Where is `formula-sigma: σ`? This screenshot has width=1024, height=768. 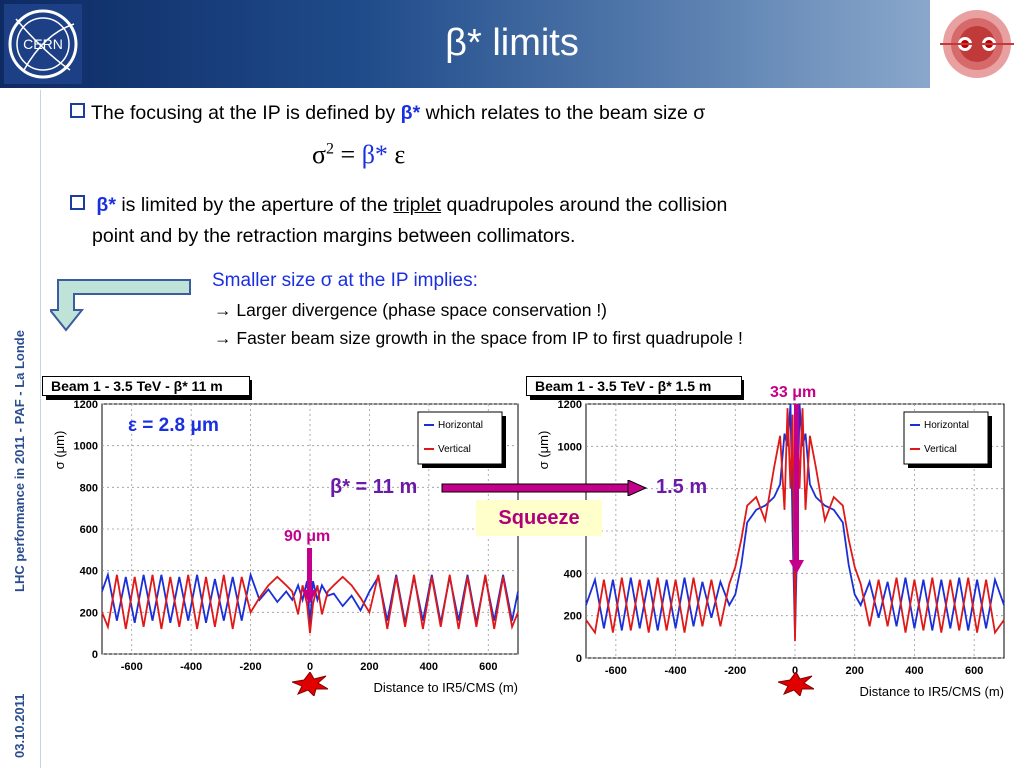 formula-sigma: σ is located at coordinates (319, 154).